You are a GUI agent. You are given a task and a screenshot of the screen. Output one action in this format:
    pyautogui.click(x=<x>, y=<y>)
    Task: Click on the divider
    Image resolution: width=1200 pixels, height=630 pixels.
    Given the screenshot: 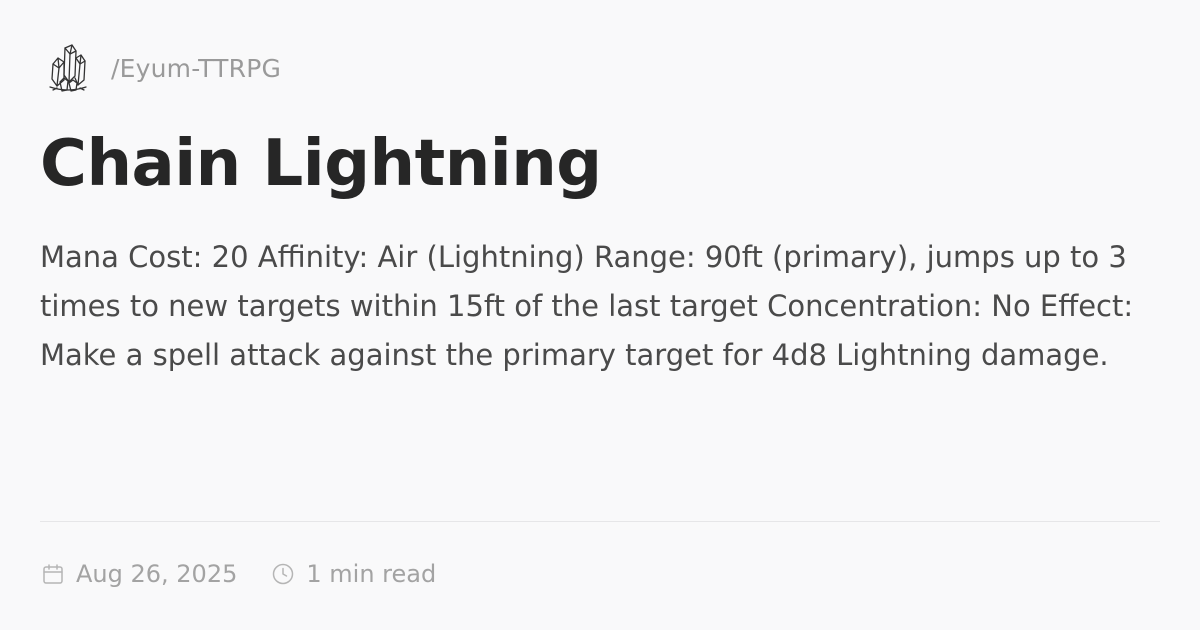 What is the action you would take?
    pyautogui.click(x=600, y=521)
    